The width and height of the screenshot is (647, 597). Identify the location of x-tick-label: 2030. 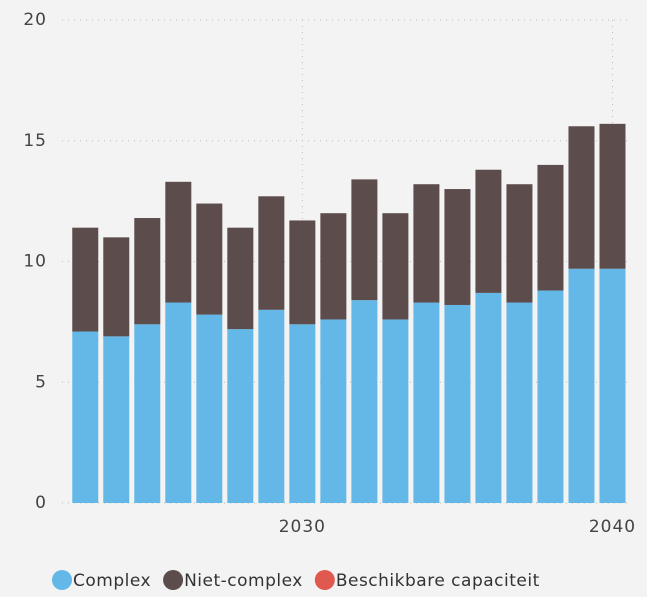
(302, 527).